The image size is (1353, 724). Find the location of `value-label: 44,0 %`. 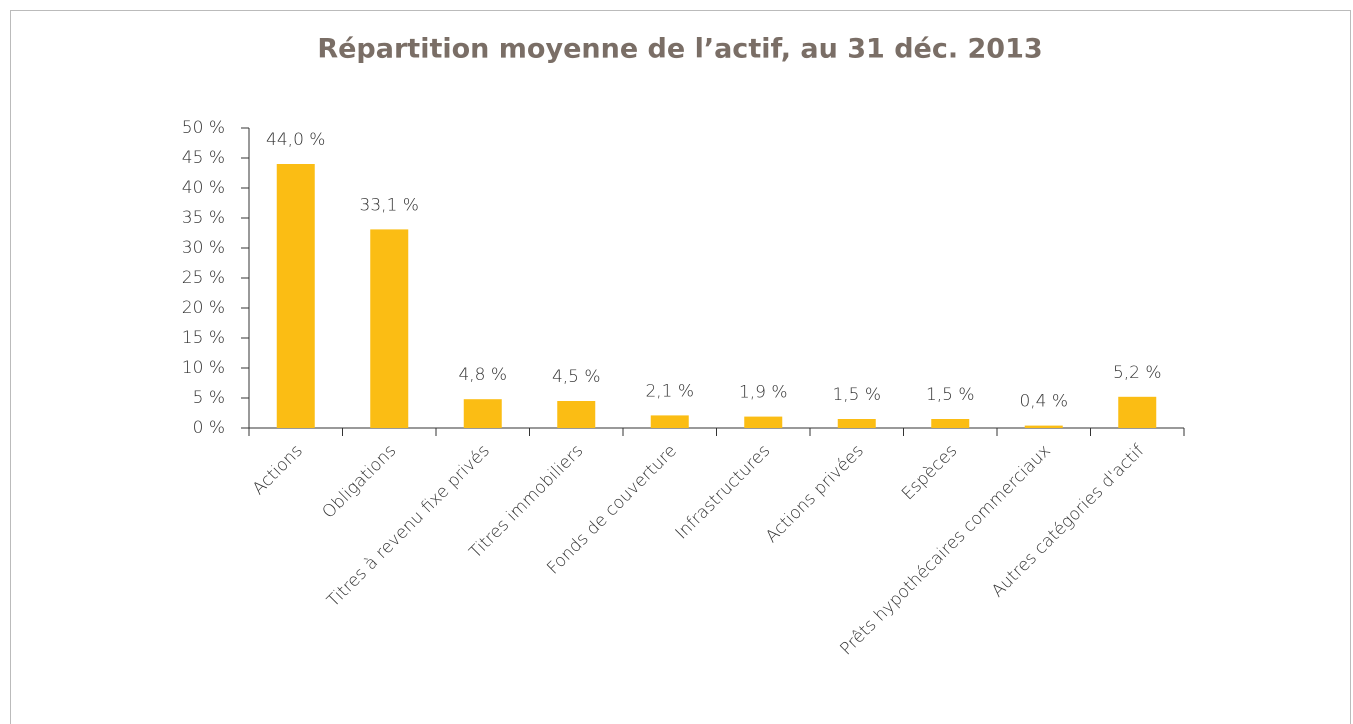

value-label: 44,0 % is located at coordinates (295, 140).